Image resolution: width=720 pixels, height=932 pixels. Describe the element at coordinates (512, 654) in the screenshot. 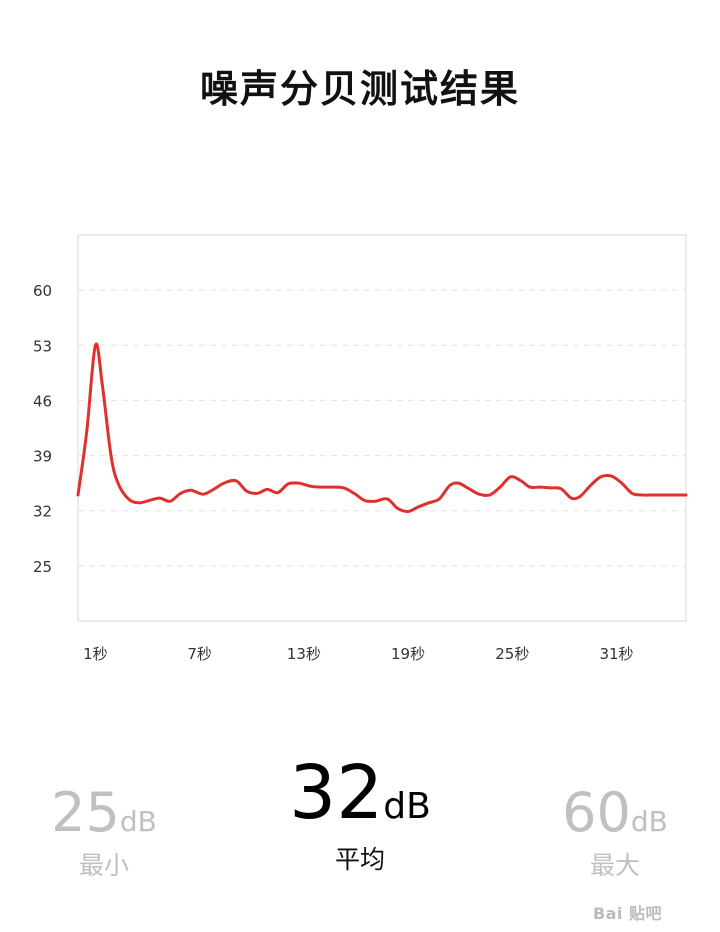

I see `x-tick-label: 25秒` at that location.